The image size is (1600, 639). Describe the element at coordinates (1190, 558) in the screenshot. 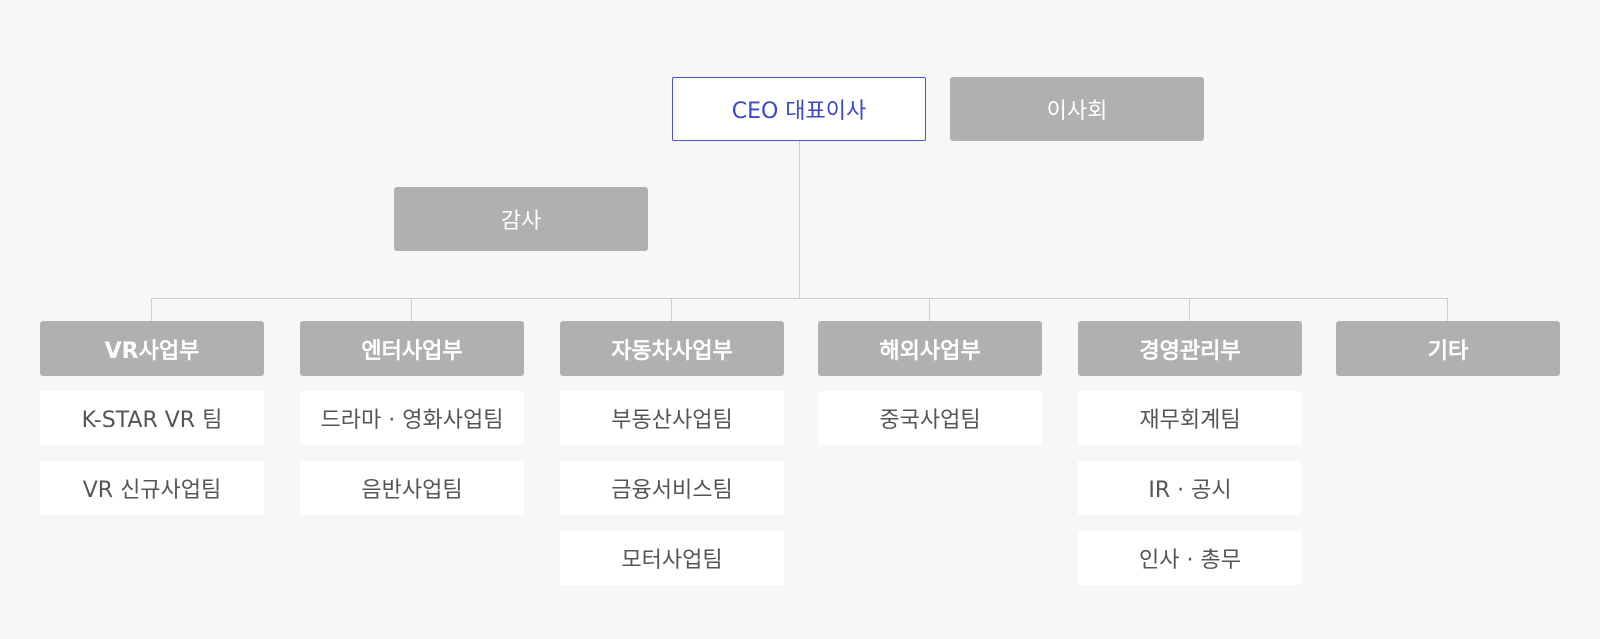

I see `team-box: 인사 · 총무` at that location.